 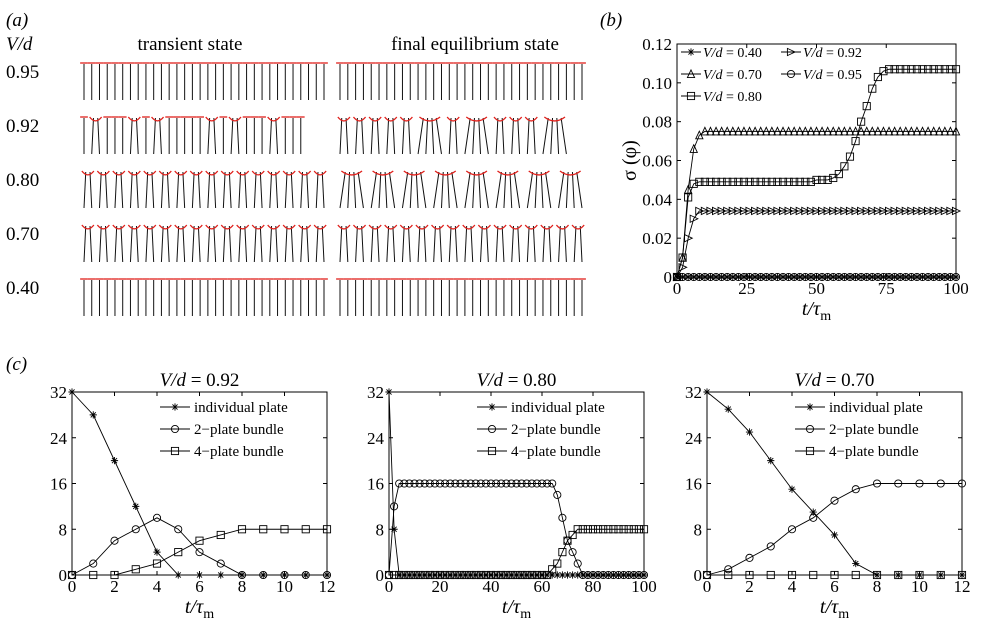 I want to click on x-tick-label: 10, so click(x=919, y=586).